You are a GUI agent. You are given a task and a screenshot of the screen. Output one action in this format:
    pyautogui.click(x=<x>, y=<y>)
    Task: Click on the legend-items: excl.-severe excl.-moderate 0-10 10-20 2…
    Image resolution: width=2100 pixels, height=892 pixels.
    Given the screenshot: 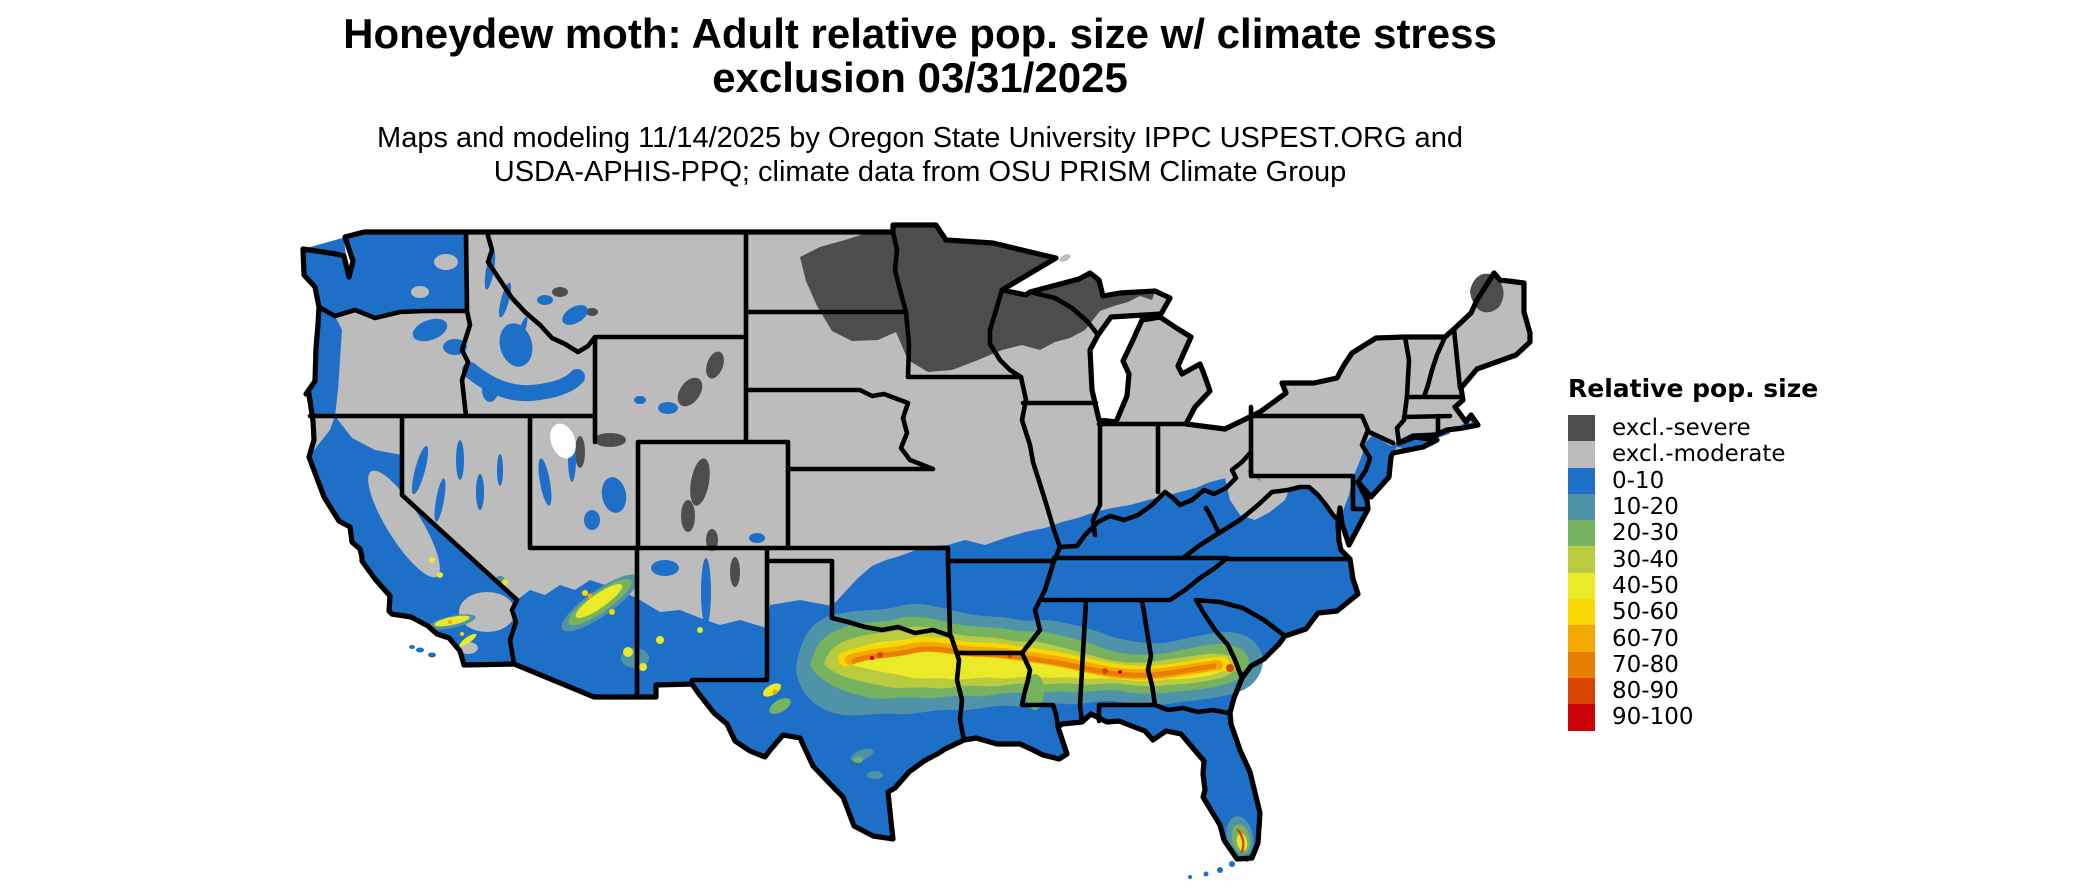 What is the action you would take?
    pyautogui.click(x=1693, y=573)
    